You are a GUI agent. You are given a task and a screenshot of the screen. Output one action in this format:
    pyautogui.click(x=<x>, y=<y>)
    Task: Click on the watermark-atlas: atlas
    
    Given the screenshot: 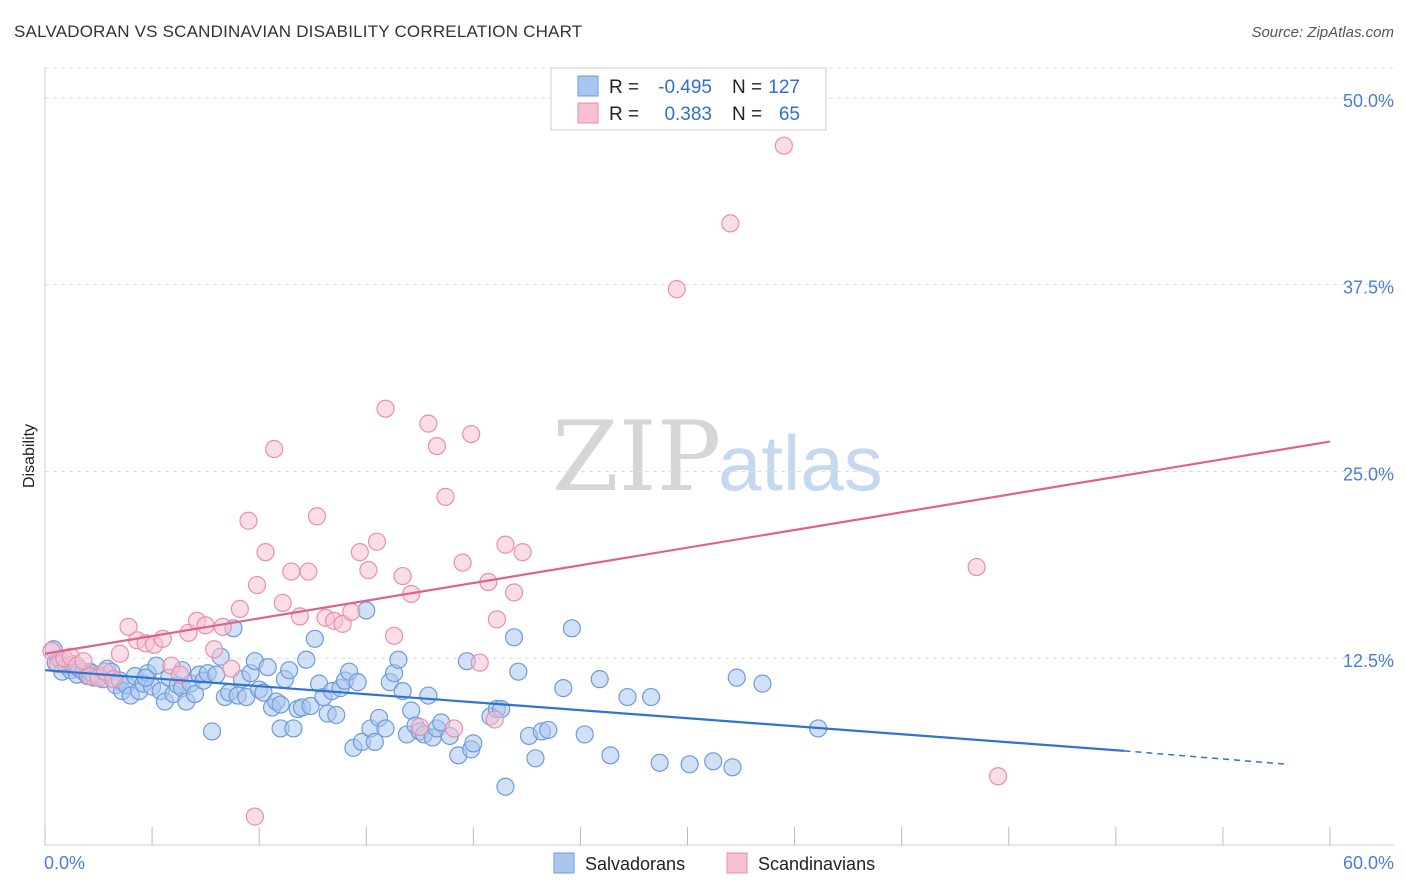 What is the action you would take?
    pyautogui.click(x=800, y=463)
    